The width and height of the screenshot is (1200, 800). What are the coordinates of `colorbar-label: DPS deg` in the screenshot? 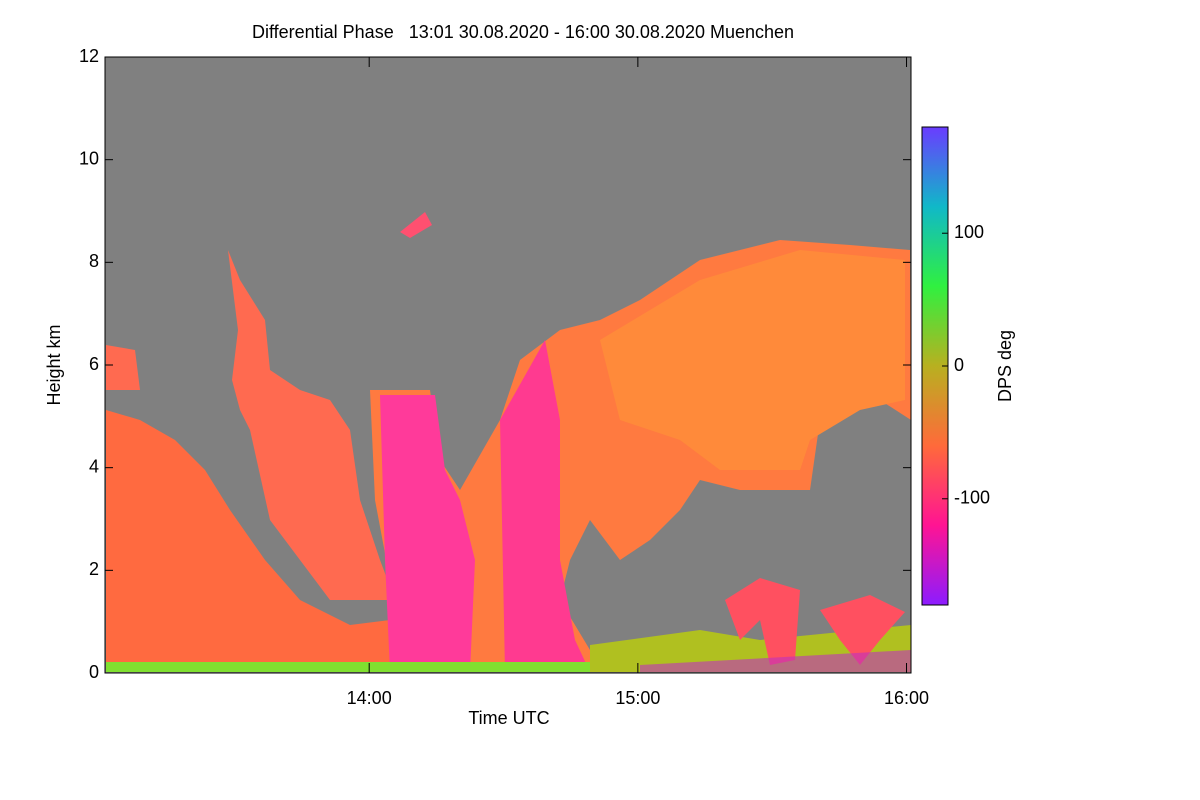 It's located at (1005, 366).